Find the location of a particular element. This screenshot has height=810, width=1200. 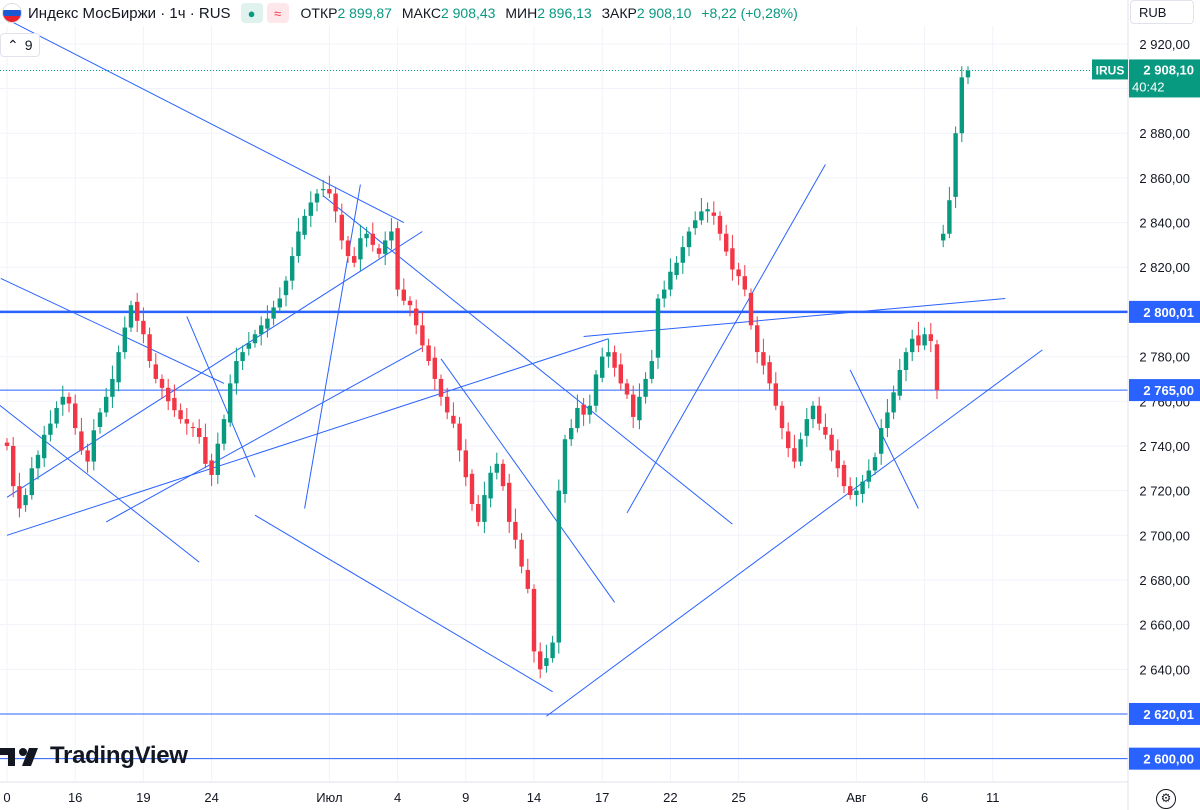

x-tick-label: 0 is located at coordinates (6, 797).